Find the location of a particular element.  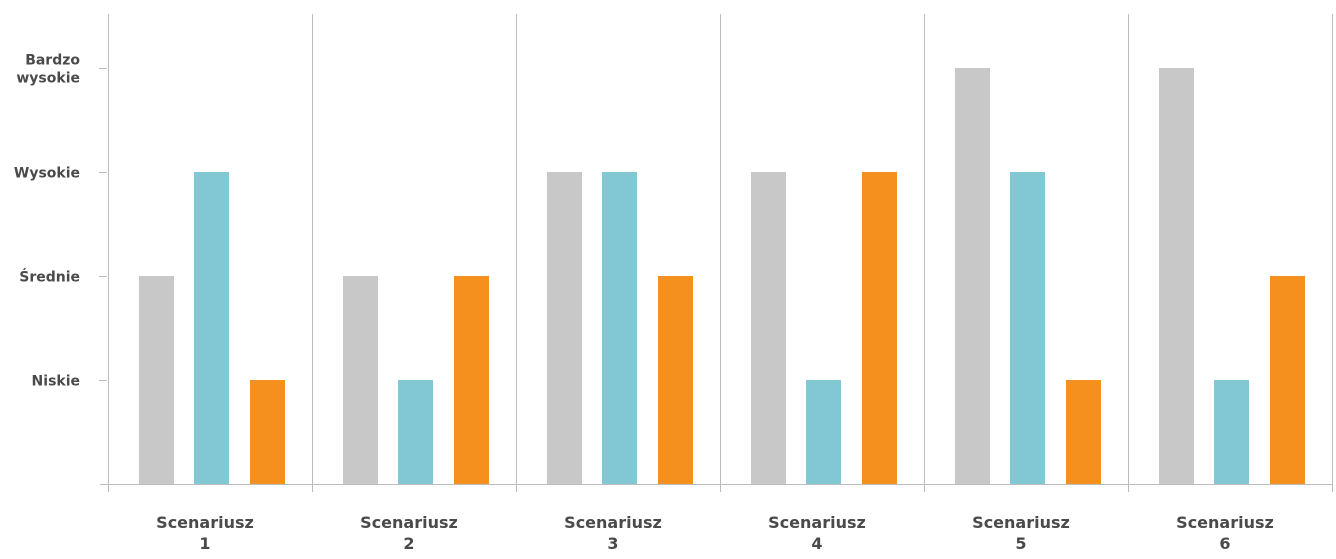

x-category-label-line: 5 is located at coordinates (1020, 543).